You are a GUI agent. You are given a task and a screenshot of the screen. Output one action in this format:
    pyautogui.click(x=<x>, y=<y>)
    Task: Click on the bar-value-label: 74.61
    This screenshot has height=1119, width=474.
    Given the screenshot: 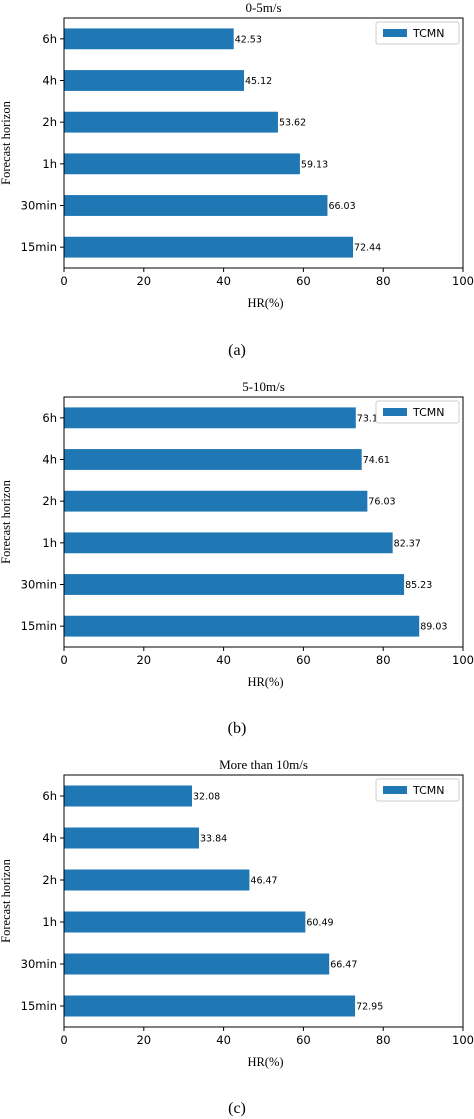 What is the action you would take?
    pyautogui.click(x=376, y=460)
    